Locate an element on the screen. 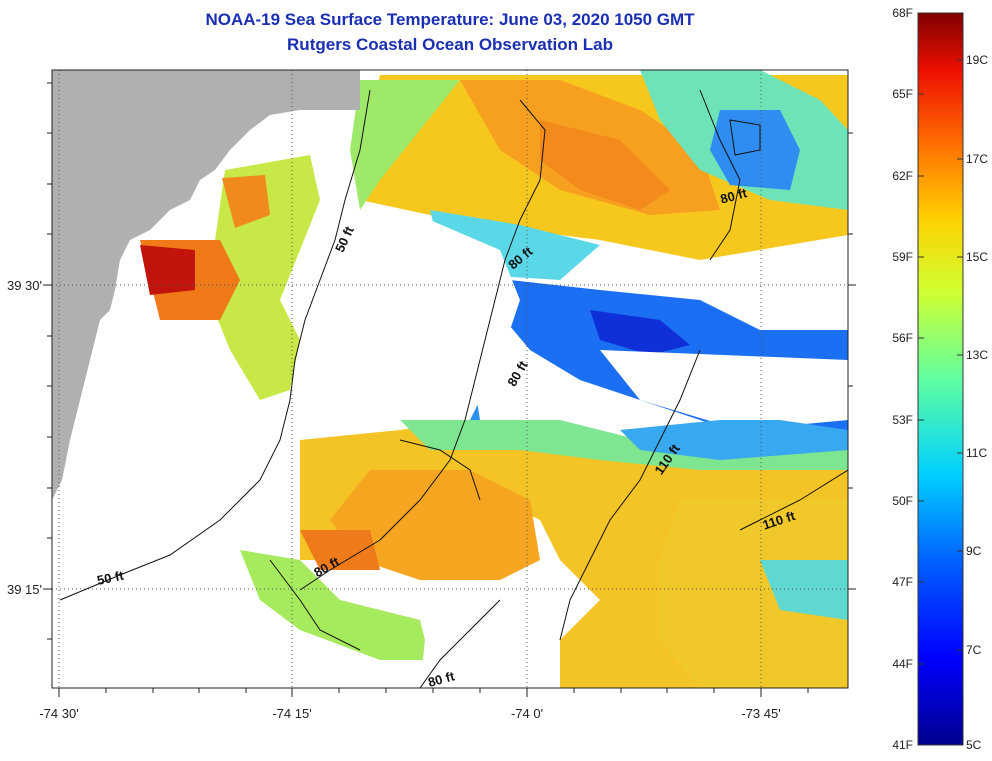  coldest-core is located at coordinates (640, 332).